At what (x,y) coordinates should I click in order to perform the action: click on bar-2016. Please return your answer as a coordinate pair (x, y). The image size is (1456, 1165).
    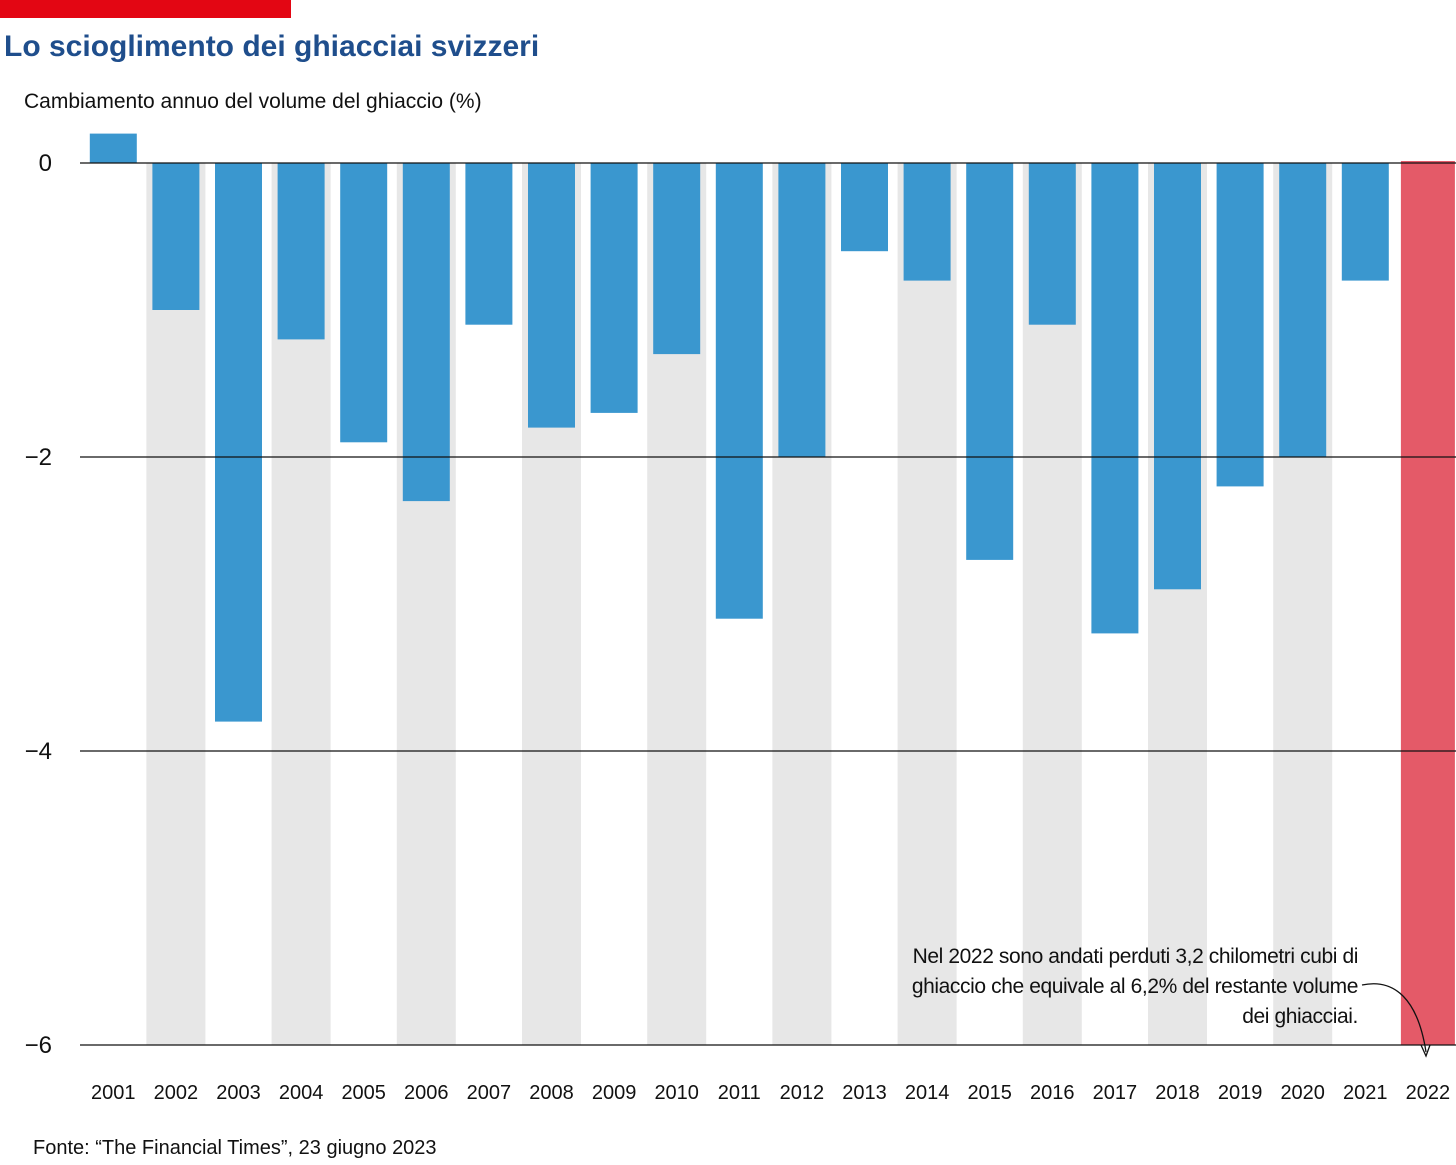
    Looking at the image, I should click on (1052, 244).